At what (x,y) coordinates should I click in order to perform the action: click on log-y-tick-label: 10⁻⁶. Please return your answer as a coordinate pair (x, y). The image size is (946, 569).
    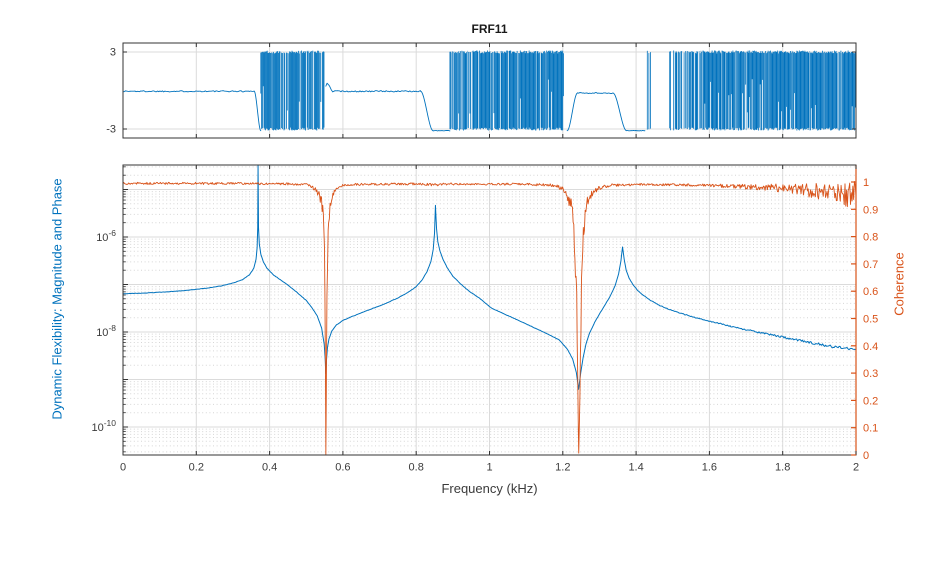
    Looking at the image, I should click on (106, 236).